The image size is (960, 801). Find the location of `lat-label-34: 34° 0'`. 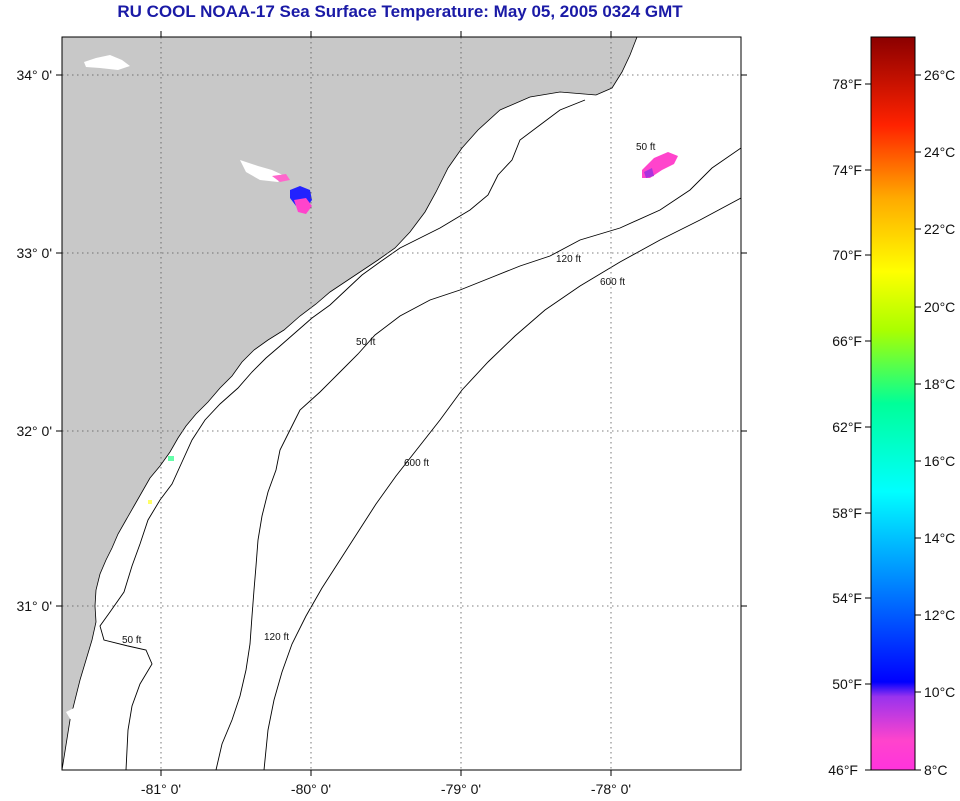

lat-label-34: 34° 0' is located at coordinates (34, 75).